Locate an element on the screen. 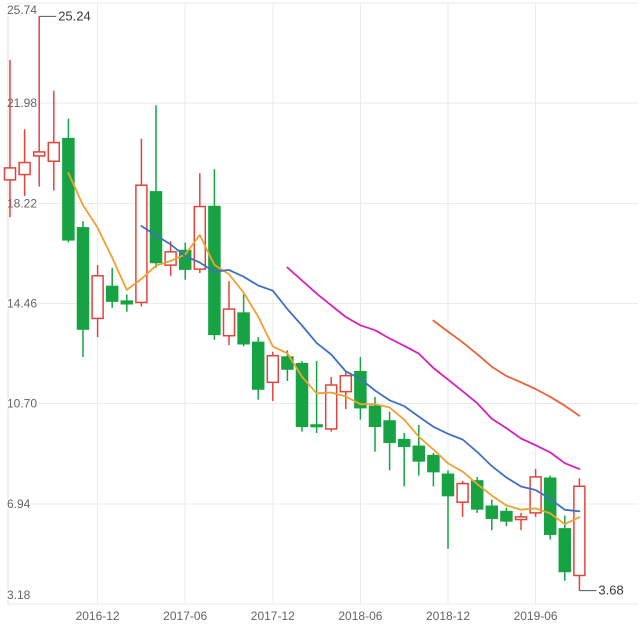 Image resolution: width=640 pixels, height=626 pixels. x-axis-tick-label: 2017-06 is located at coordinates (185, 616).